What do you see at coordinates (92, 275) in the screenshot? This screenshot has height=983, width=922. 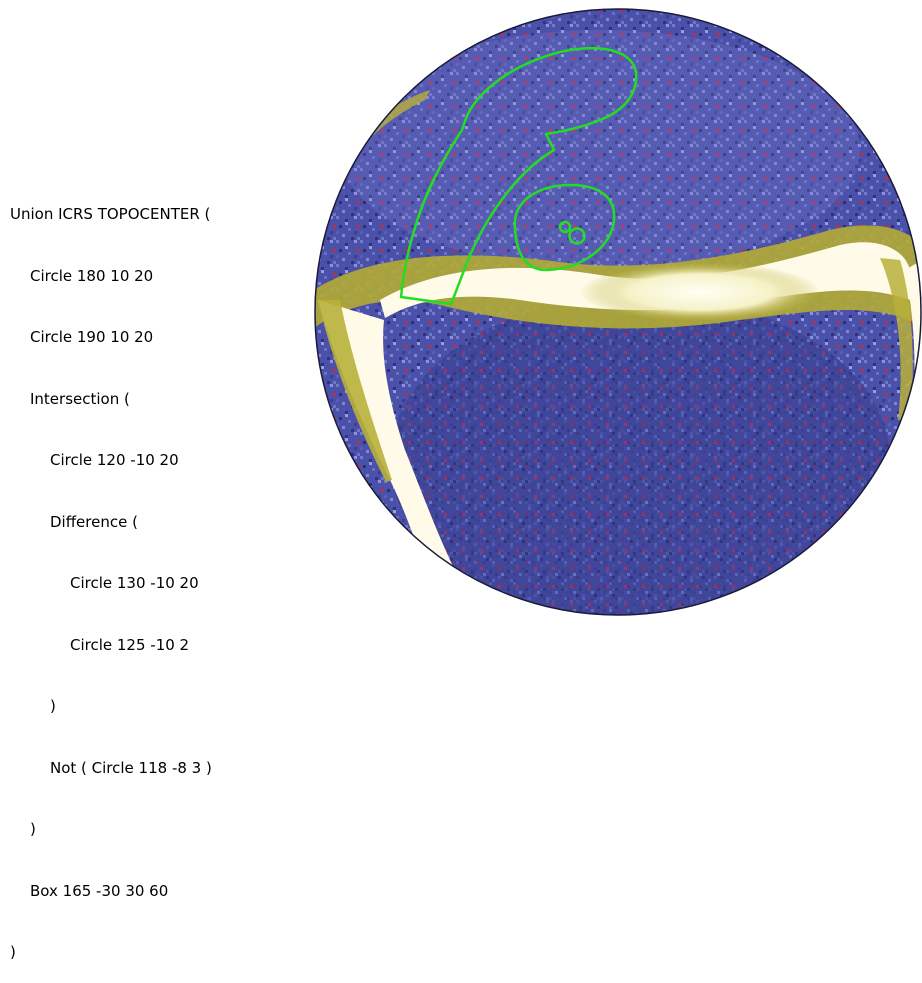 I see `code-line: Circle 180 10 20` at bounding box center [92, 275].